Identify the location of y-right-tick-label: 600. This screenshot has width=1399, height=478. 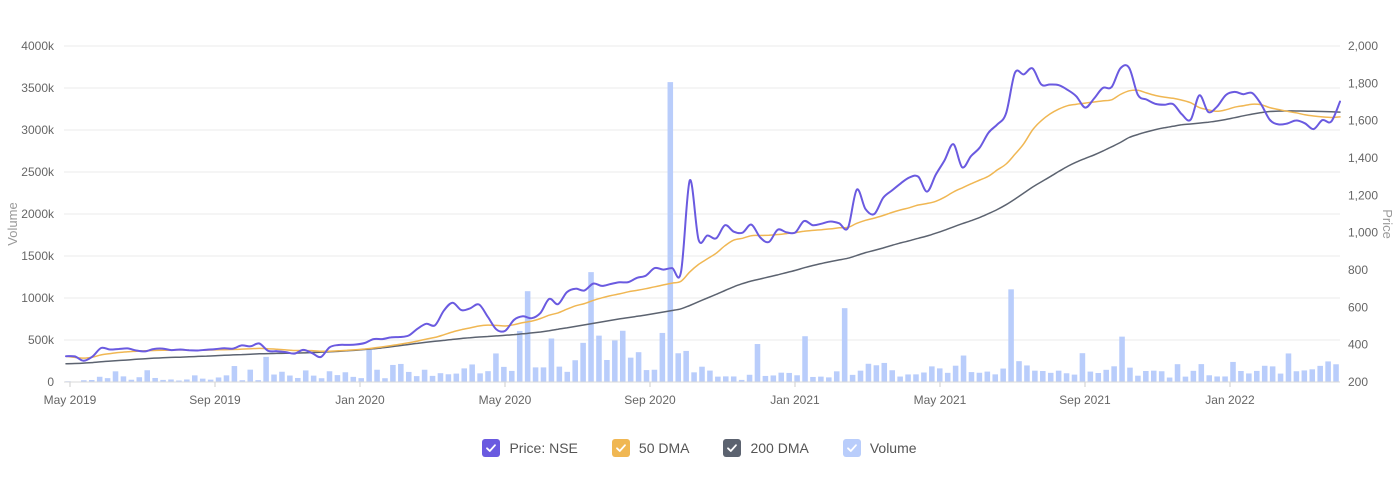
(1358, 307).